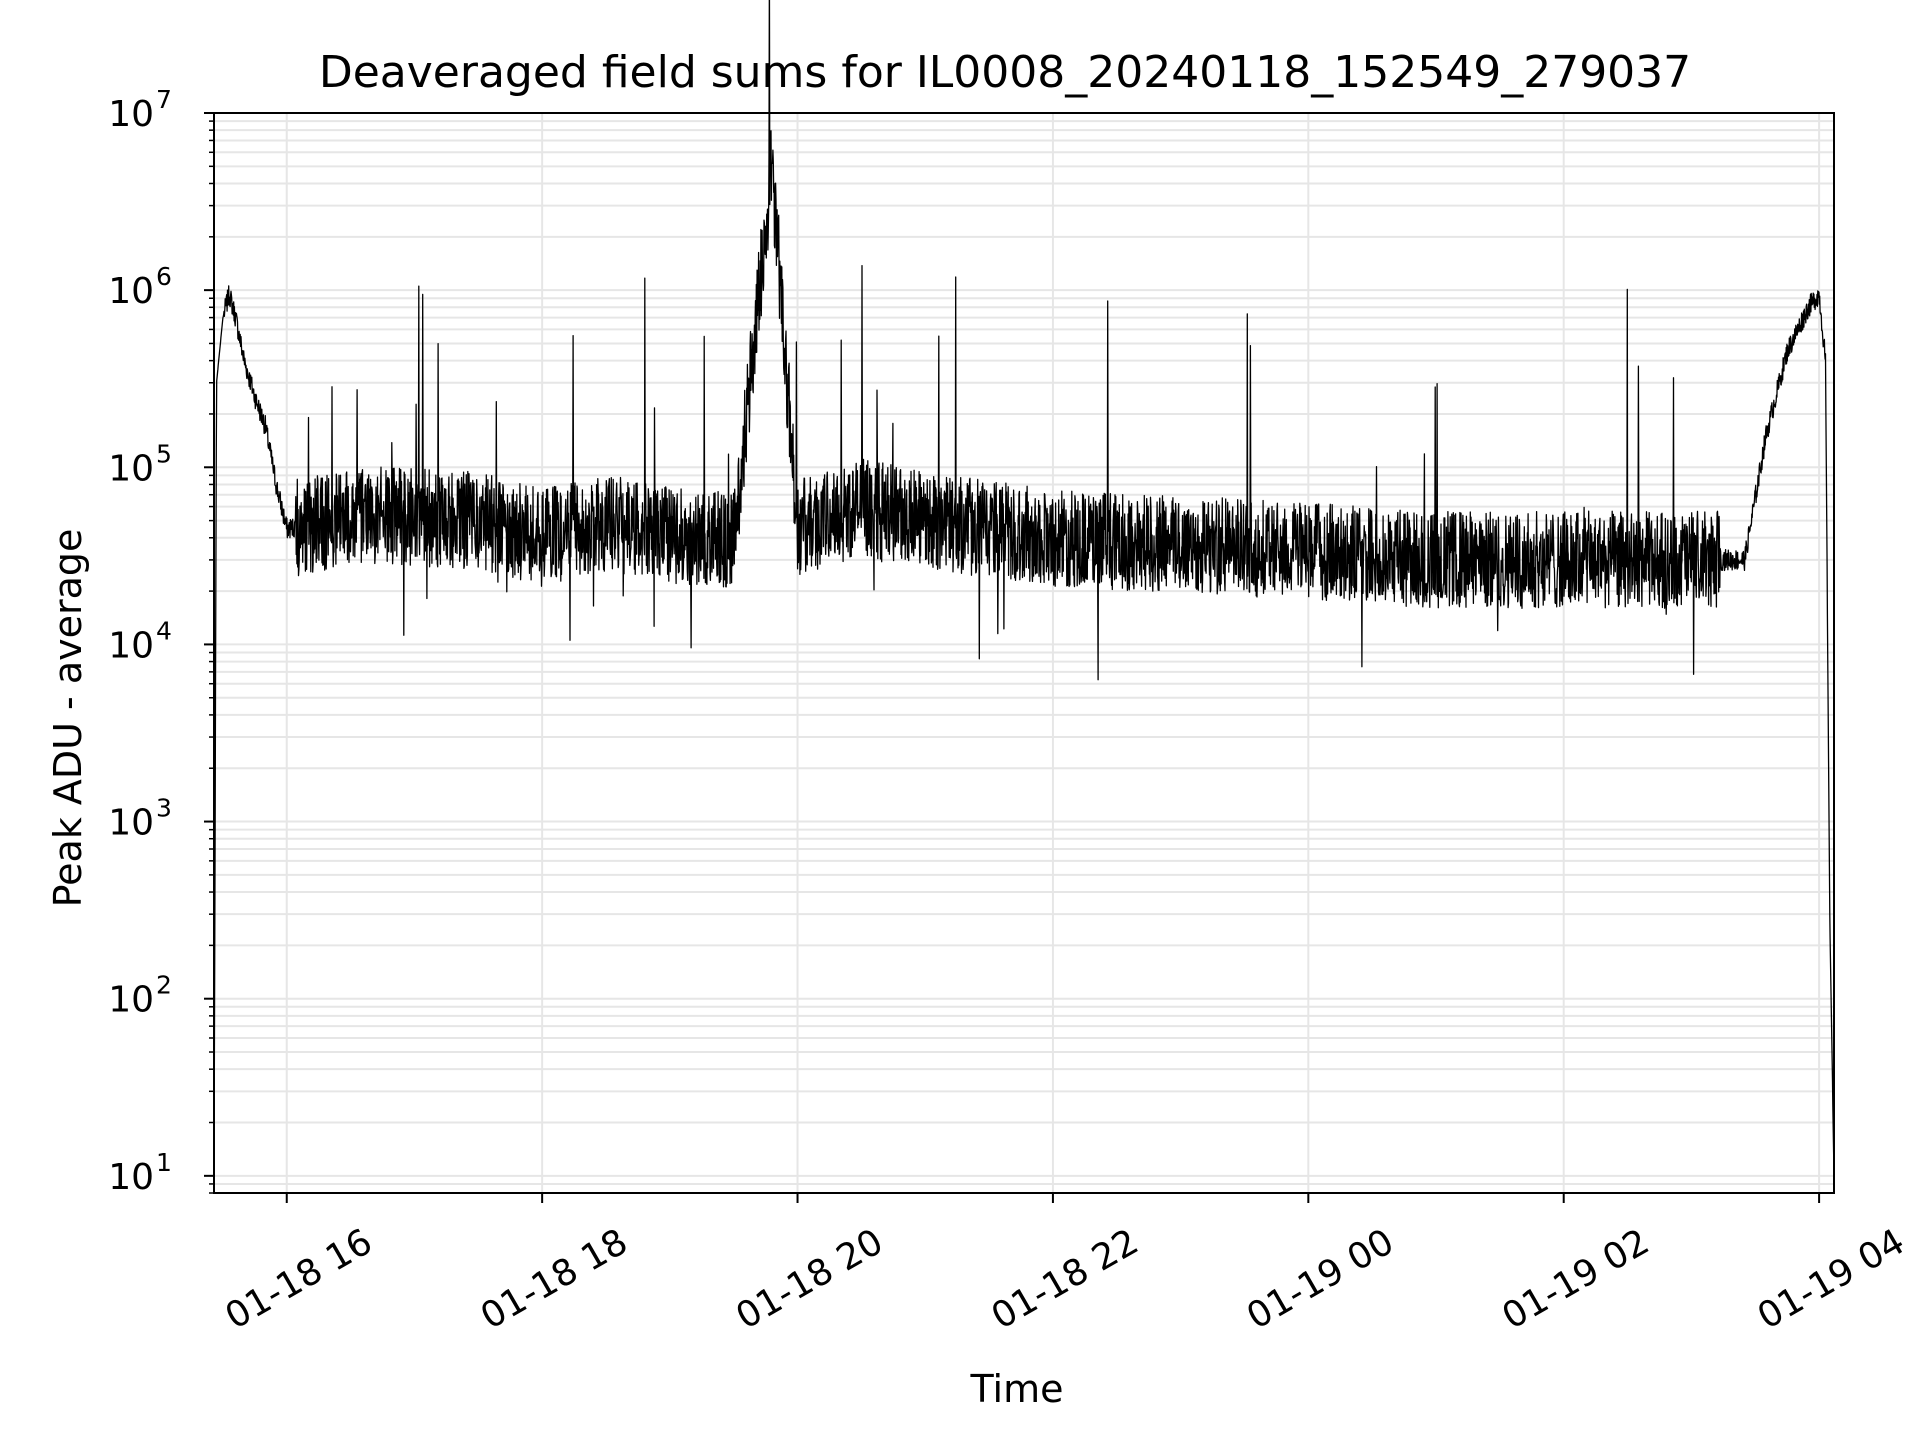 The width and height of the screenshot is (1920, 1440). I want to click on y-tick-label-exponent: 2, so click(164, 985).